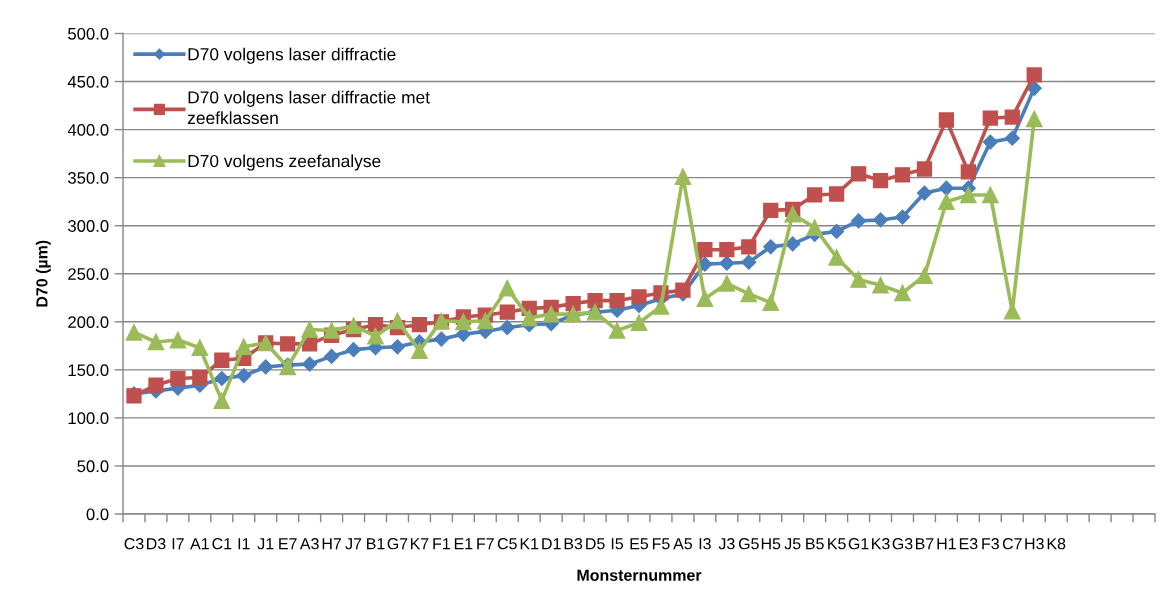  I want to click on y-tick-label: 250.0, so click(88, 274).